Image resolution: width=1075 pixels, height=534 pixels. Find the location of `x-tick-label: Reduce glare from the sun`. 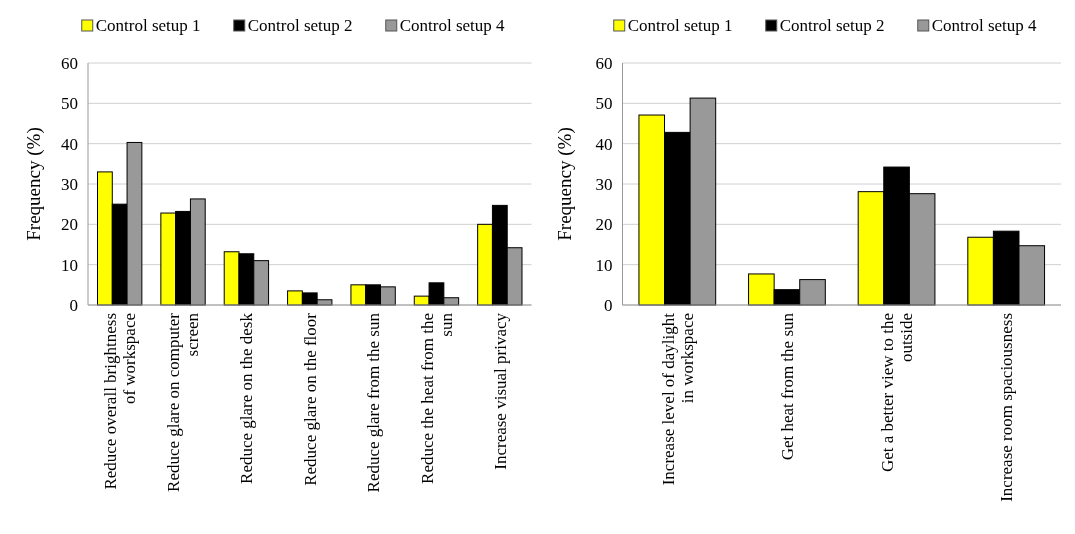

x-tick-label: Reduce glare from the sun is located at coordinates (374, 402).